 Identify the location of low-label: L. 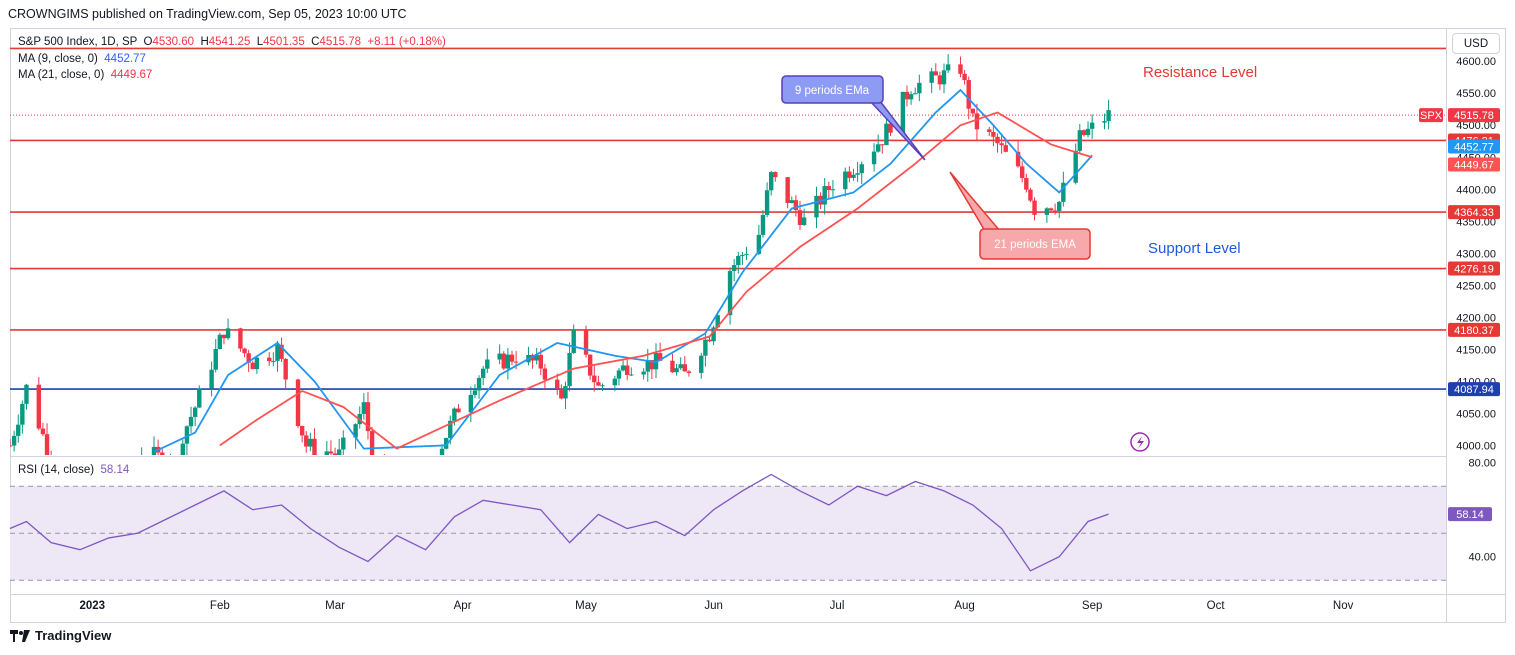
(260, 42).